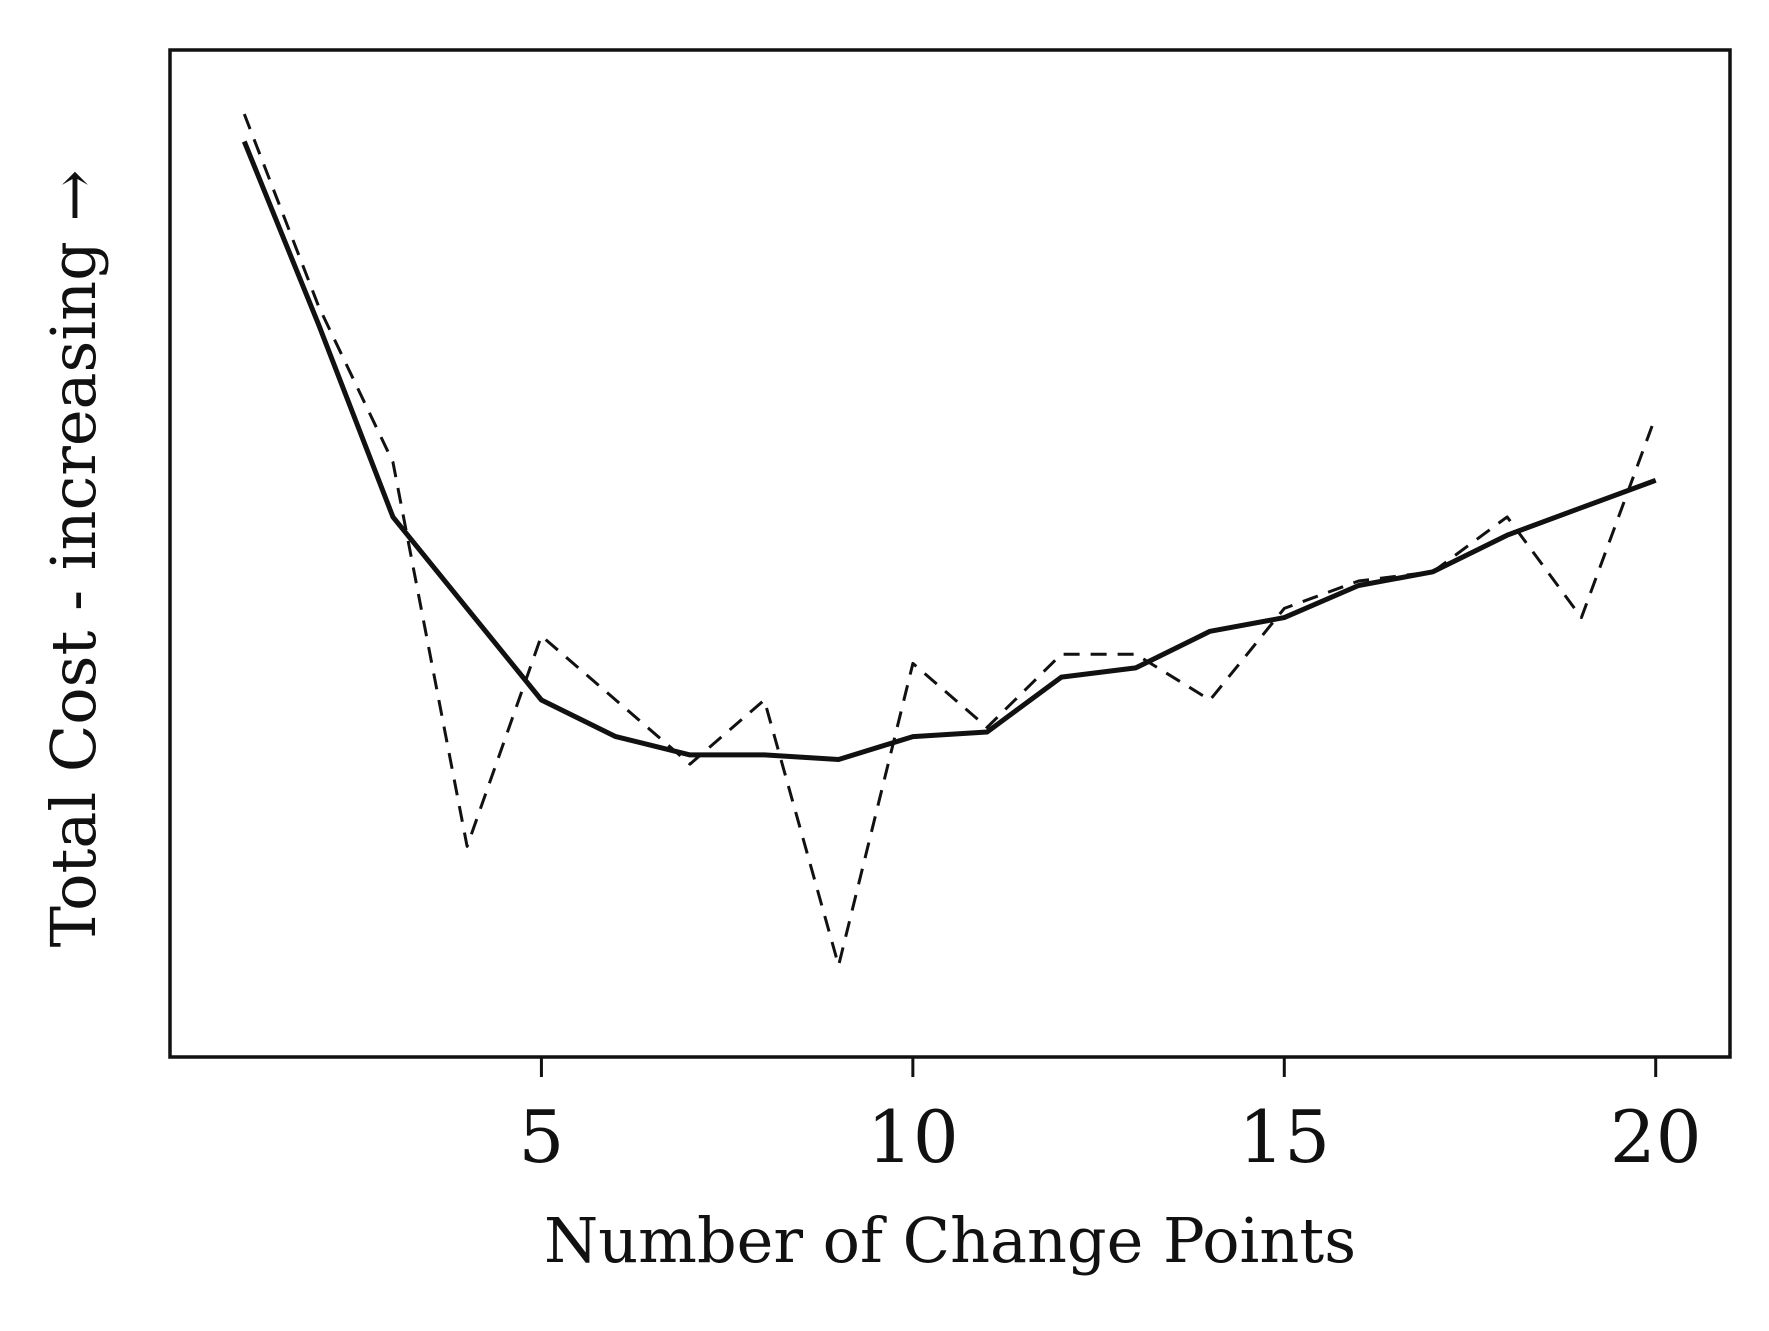  Describe the element at coordinates (1284, 1137) in the screenshot. I see `x-tick-label: 15` at that location.